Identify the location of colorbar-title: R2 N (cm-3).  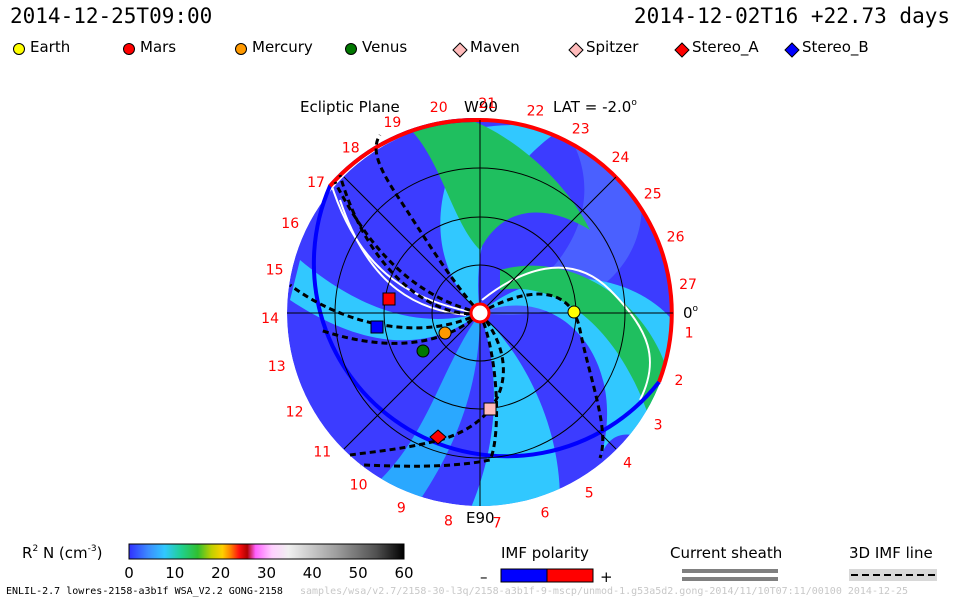
(62, 553).